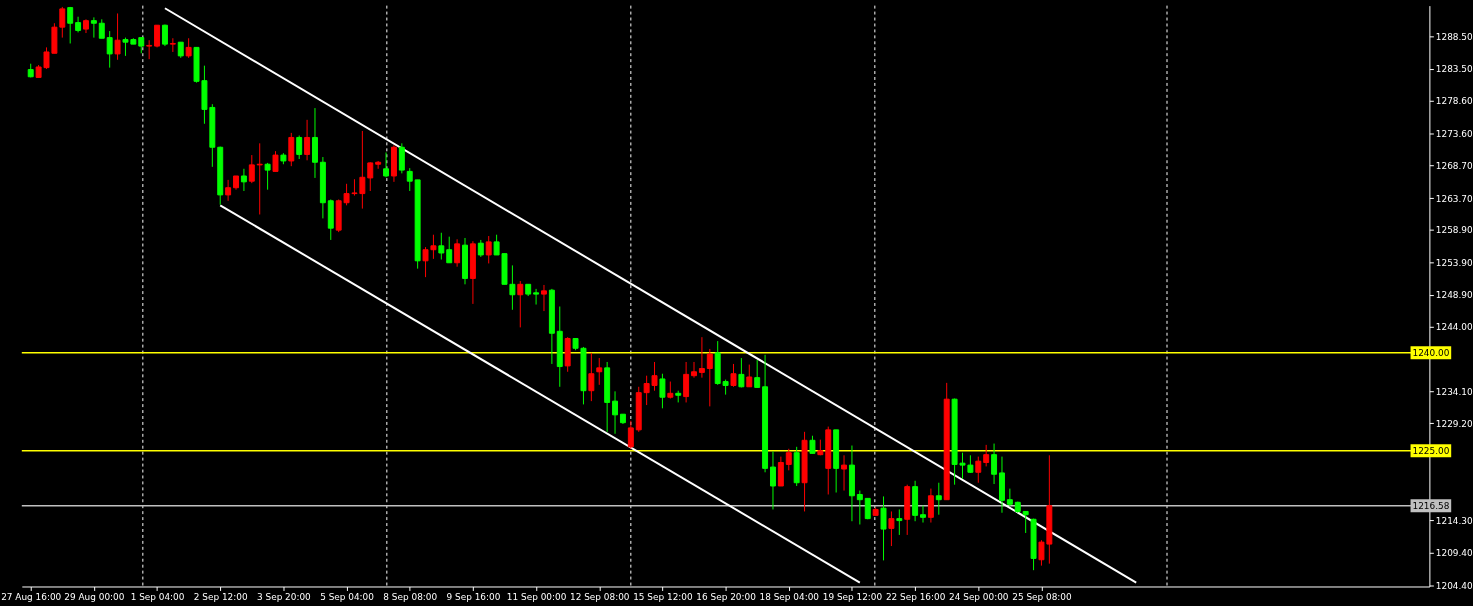 This screenshot has height=610, width=1473. I want to click on x-tick-label: 19 Sep 12:00, so click(852, 596).